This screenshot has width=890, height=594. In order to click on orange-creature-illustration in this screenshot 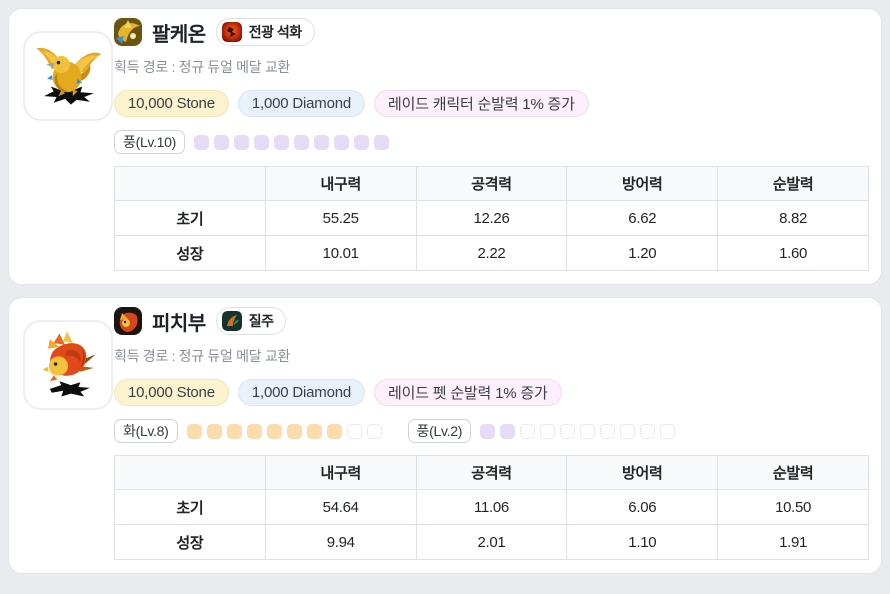, I will do `click(69, 364)`.